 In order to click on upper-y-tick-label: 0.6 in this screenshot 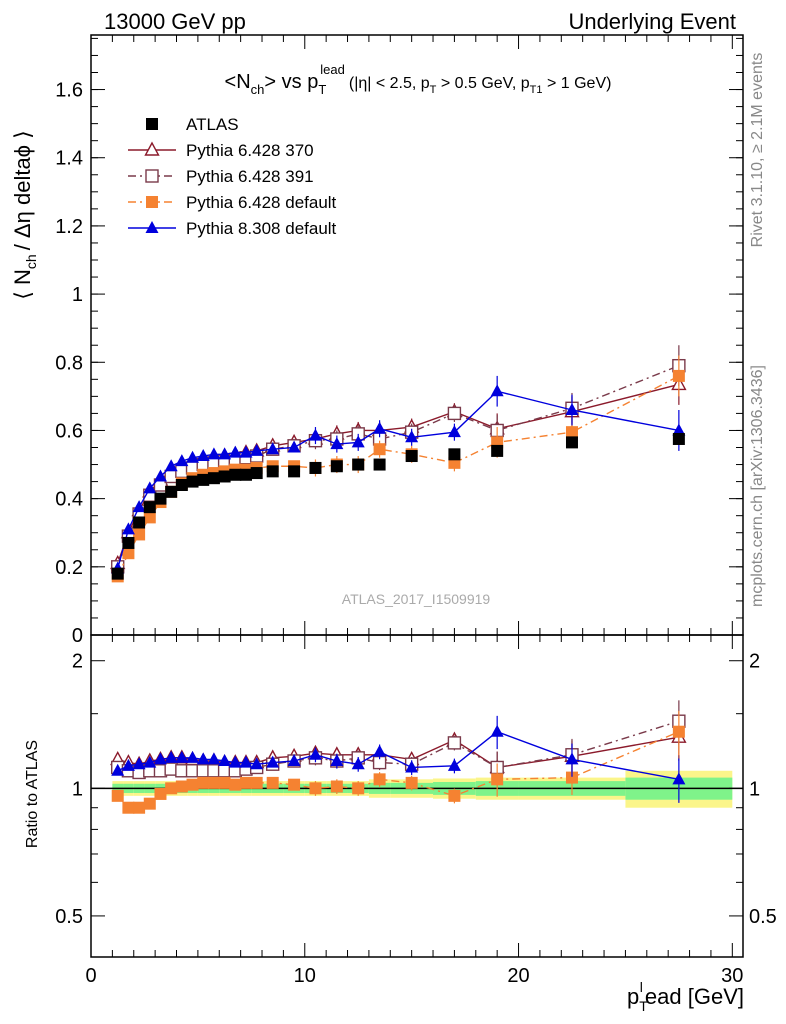, I will do `click(69, 431)`.